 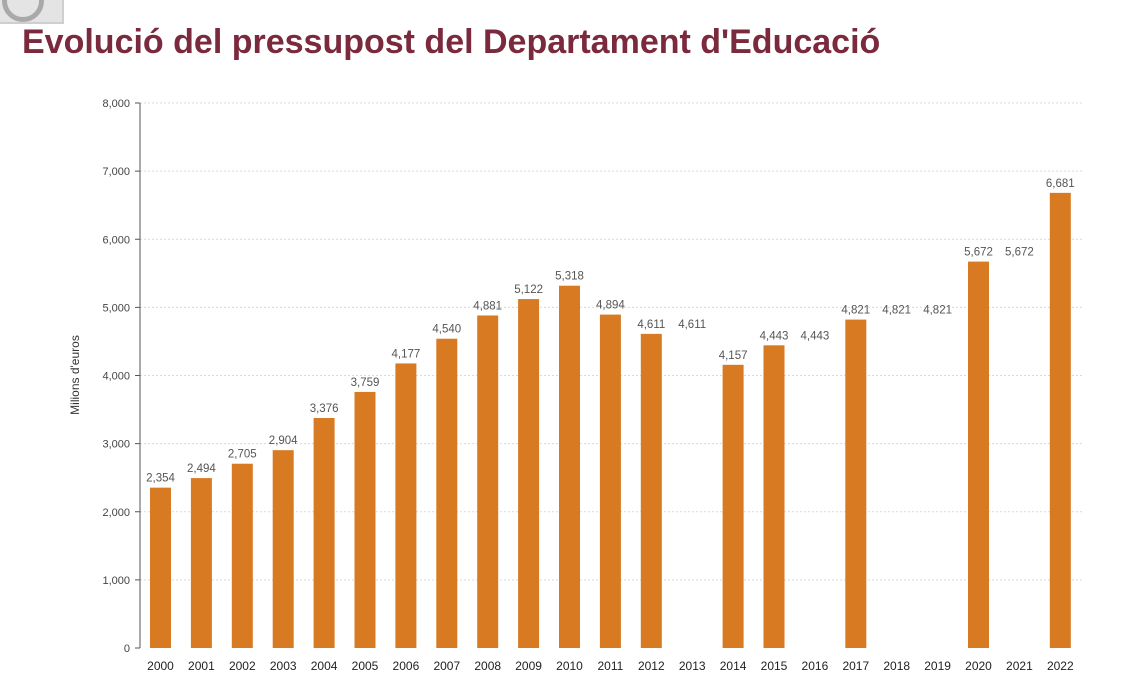 What do you see at coordinates (116, 445) in the screenshot?
I see `y-tick-label: 3,000` at bounding box center [116, 445].